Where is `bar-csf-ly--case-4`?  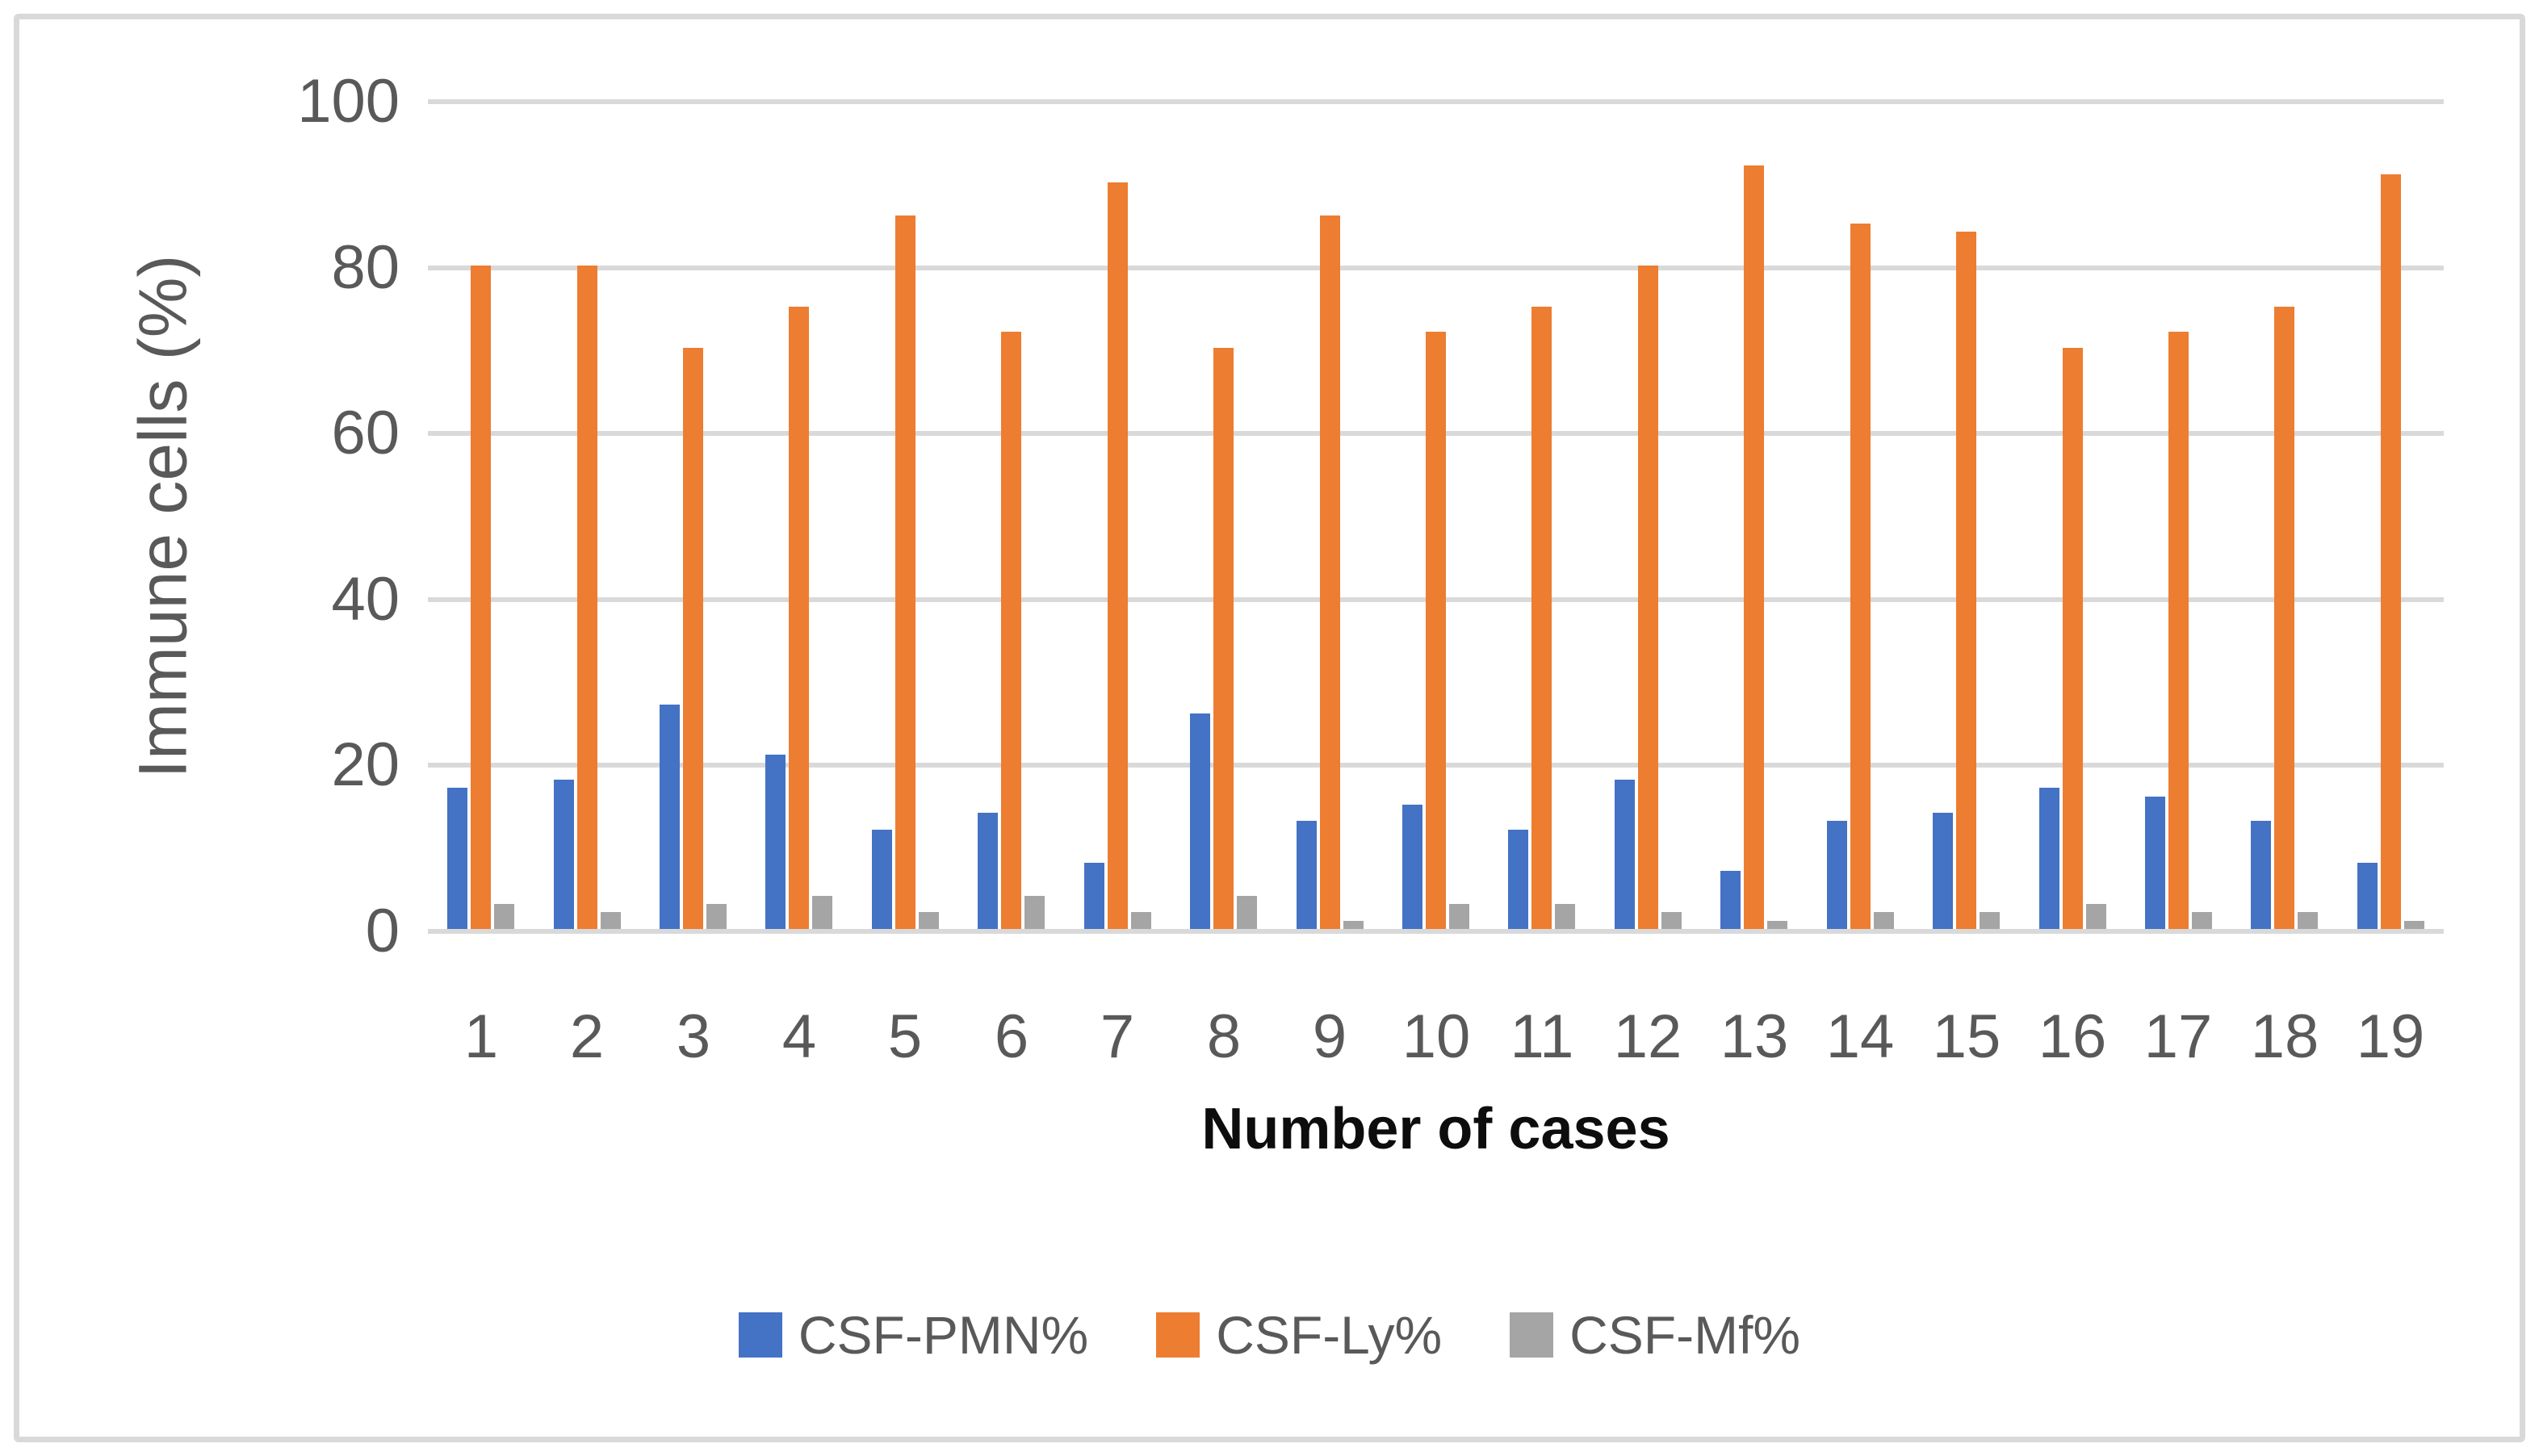
bar-csf-ly--case-4 is located at coordinates (799, 618).